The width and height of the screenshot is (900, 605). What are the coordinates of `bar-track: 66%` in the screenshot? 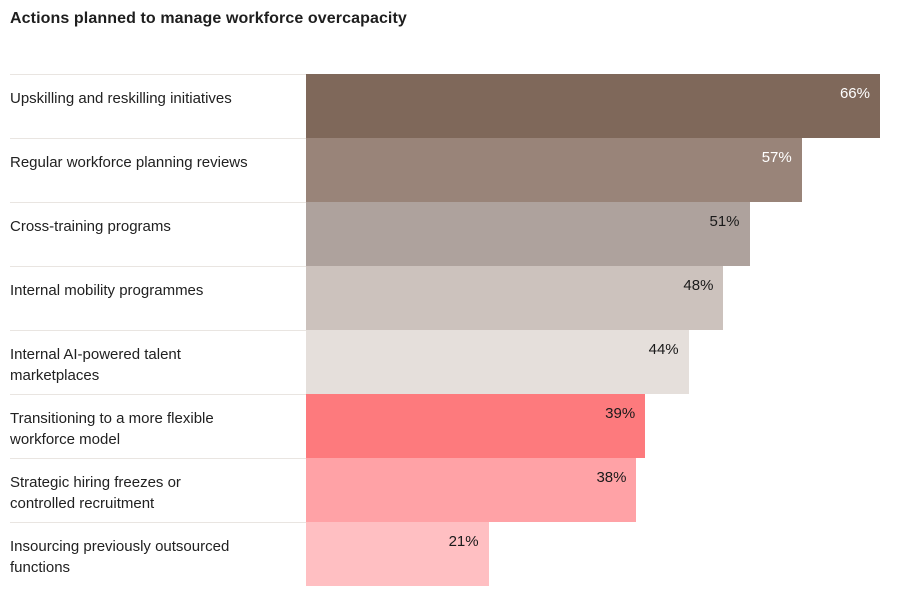 It's located at (603, 106).